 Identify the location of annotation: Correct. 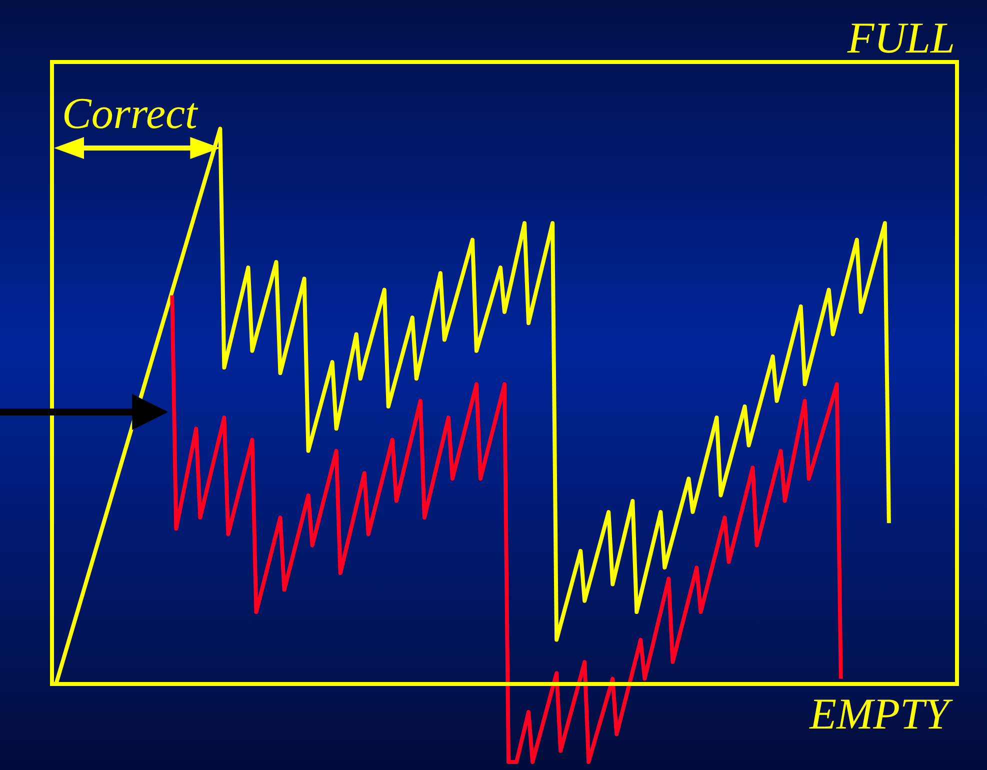
(130, 113).